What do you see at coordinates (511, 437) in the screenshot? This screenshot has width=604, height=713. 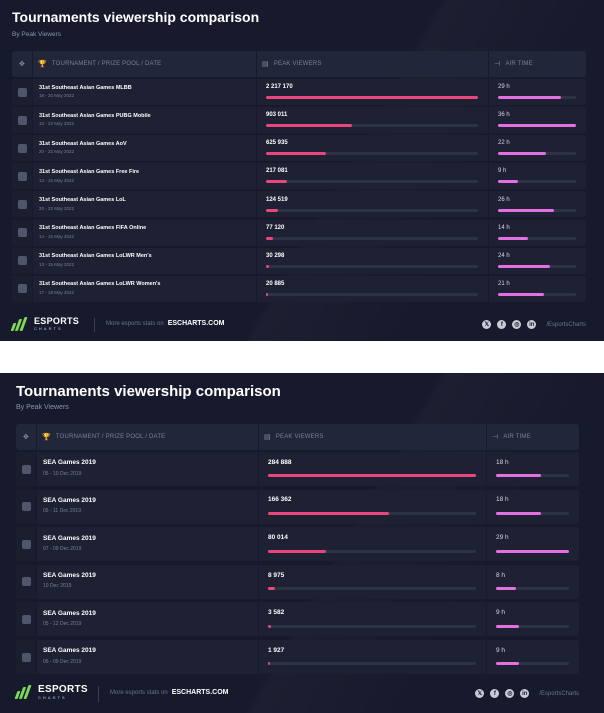 I see `air-time-column-header: ⊣ AIR TIME` at bounding box center [511, 437].